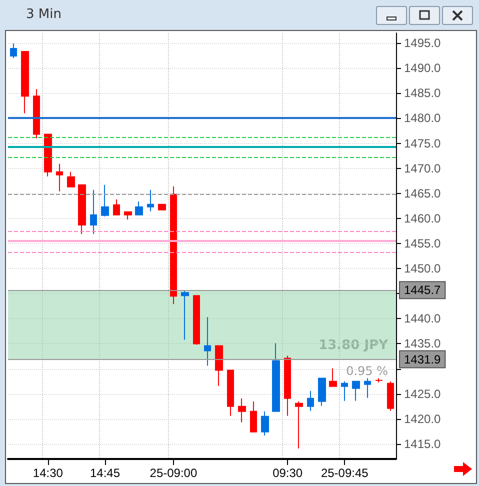 This screenshot has height=486, width=479. What do you see at coordinates (48, 473) in the screenshot?
I see `x-tick-label: 14:30` at bounding box center [48, 473].